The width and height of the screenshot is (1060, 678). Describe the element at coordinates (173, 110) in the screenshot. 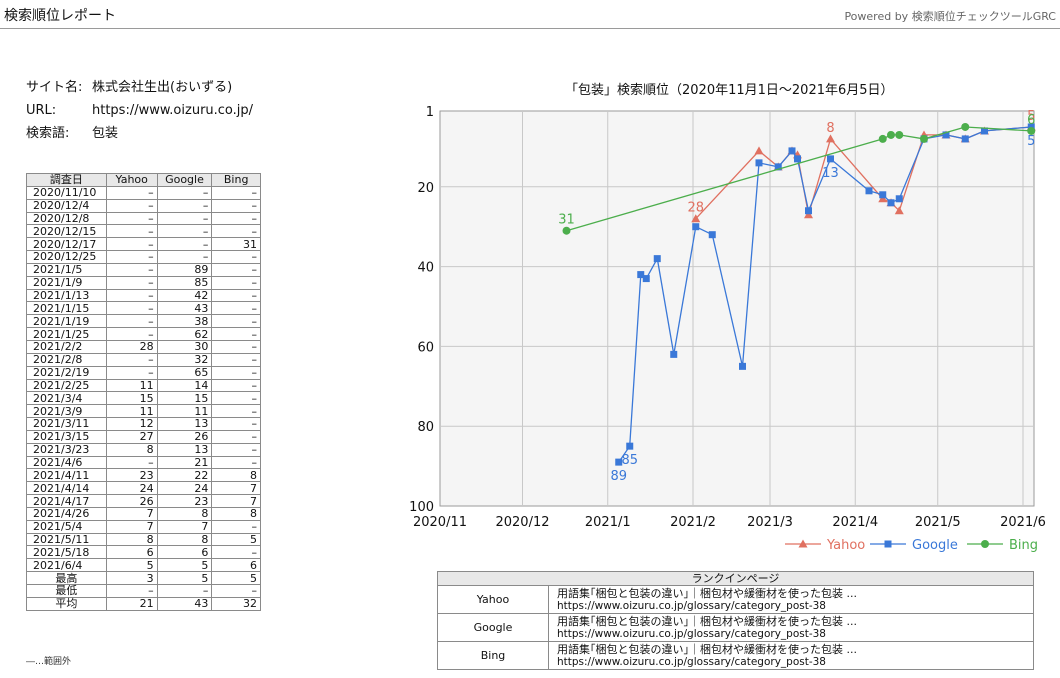

I see `site-url-value: https://www.oizuru.co.jp/` at that location.